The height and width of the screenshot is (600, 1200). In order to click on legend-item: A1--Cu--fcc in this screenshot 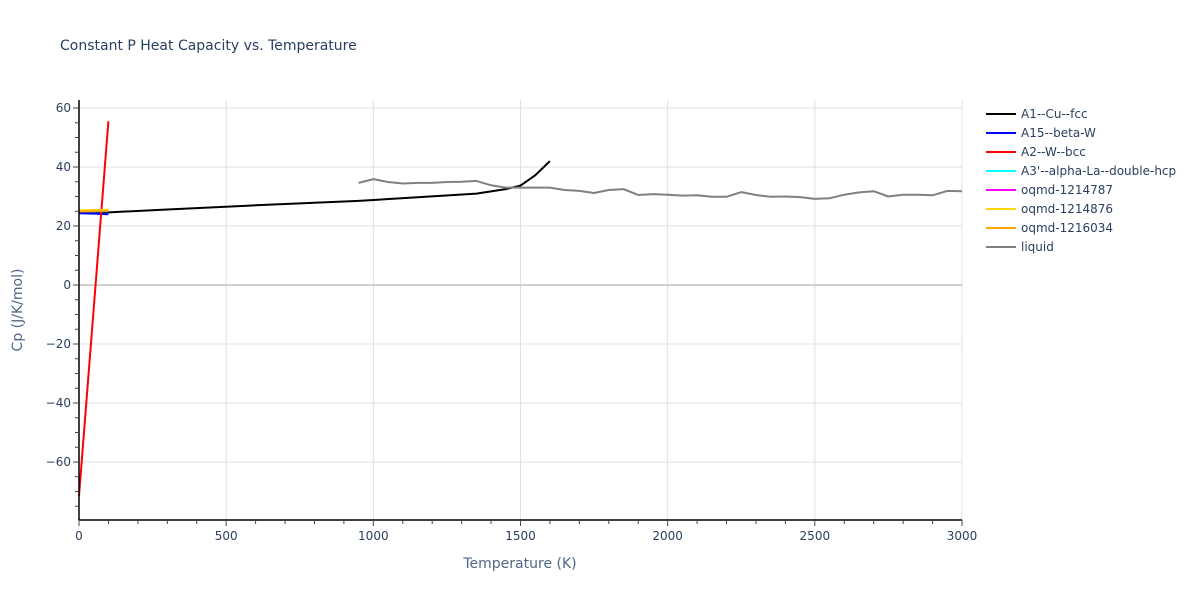, I will do `click(1037, 114)`.